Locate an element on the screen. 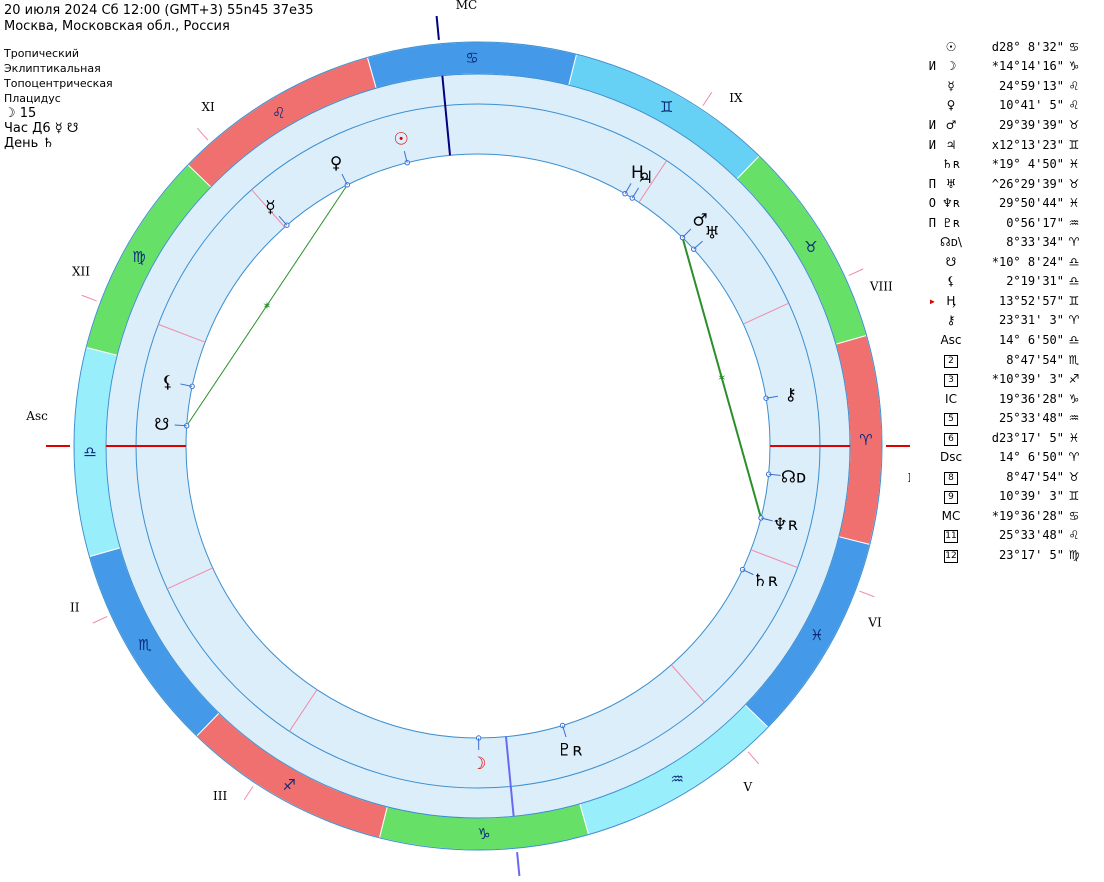 This screenshot has height=882, width=1104. neptune-glyph: ♆ʀ is located at coordinates (785, 525).